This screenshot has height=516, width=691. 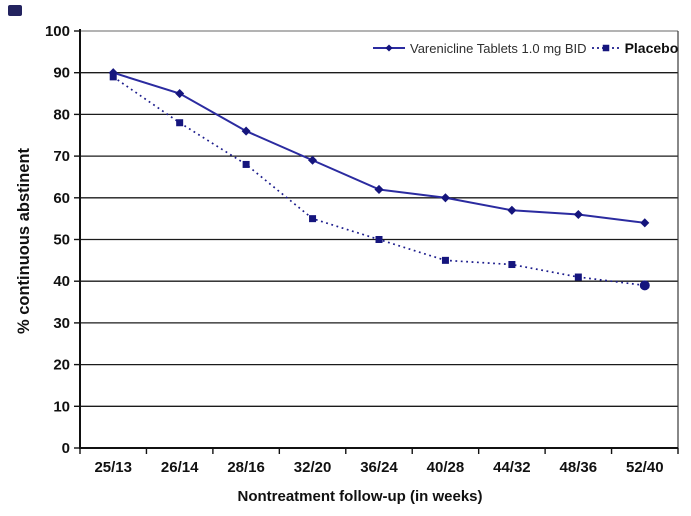 What do you see at coordinates (498, 48) in the screenshot?
I see `legend-label-varenicline: Varenicline Tablets 1.0 mg BID` at bounding box center [498, 48].